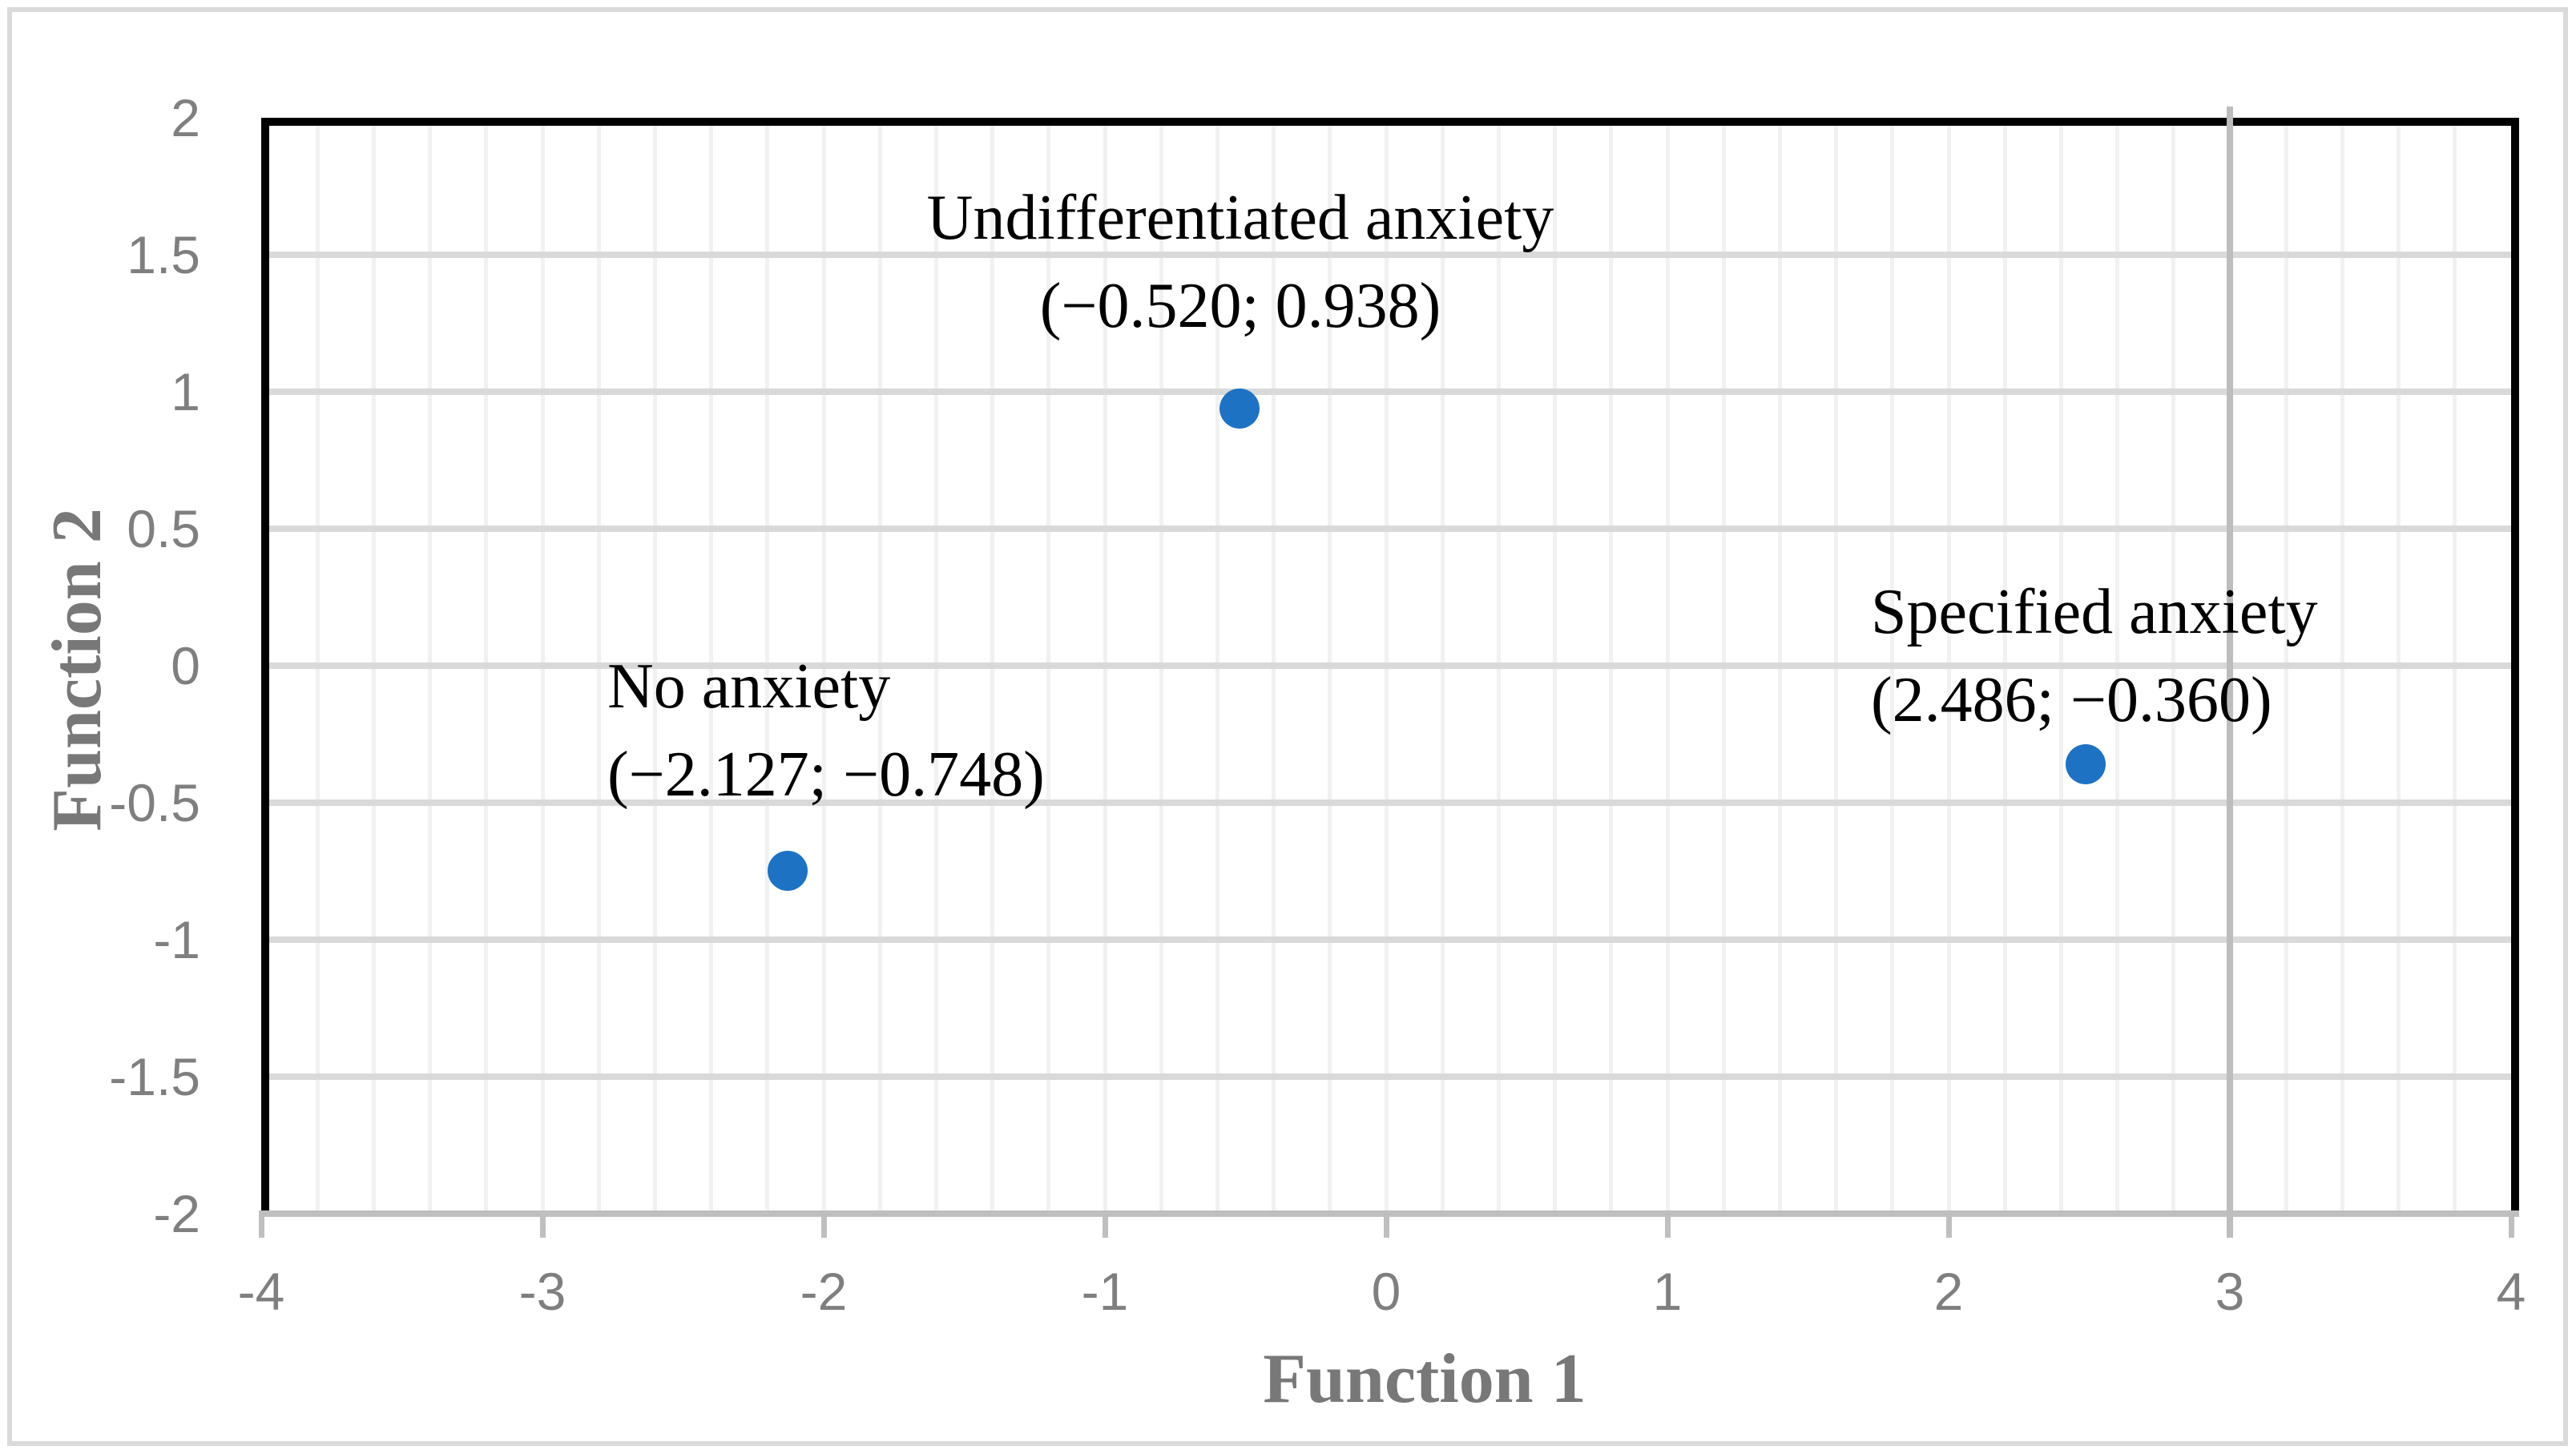 The image size is (2576, 1454). What do you see at coordinates (2230, 1291) in the screenshot?
I see `x-tick-label: 3` at bounding box center [2230, 1291].